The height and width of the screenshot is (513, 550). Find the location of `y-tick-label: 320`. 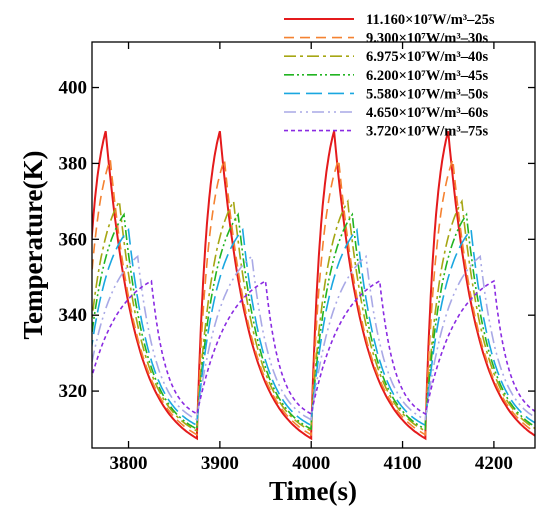

y-tick-label: 320 is located at coordinates (73, 391).